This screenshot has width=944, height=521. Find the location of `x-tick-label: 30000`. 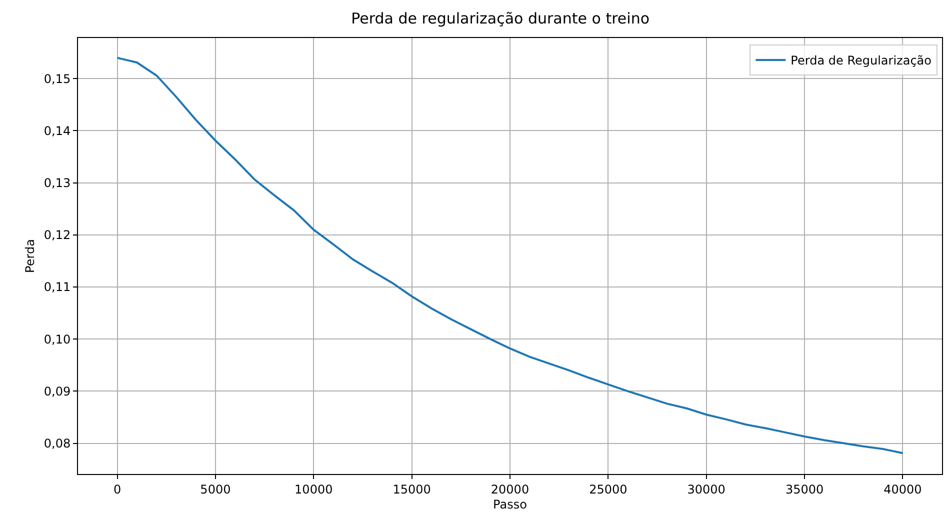

x-tick-label: 30000 is located at coordinates (706, 489).